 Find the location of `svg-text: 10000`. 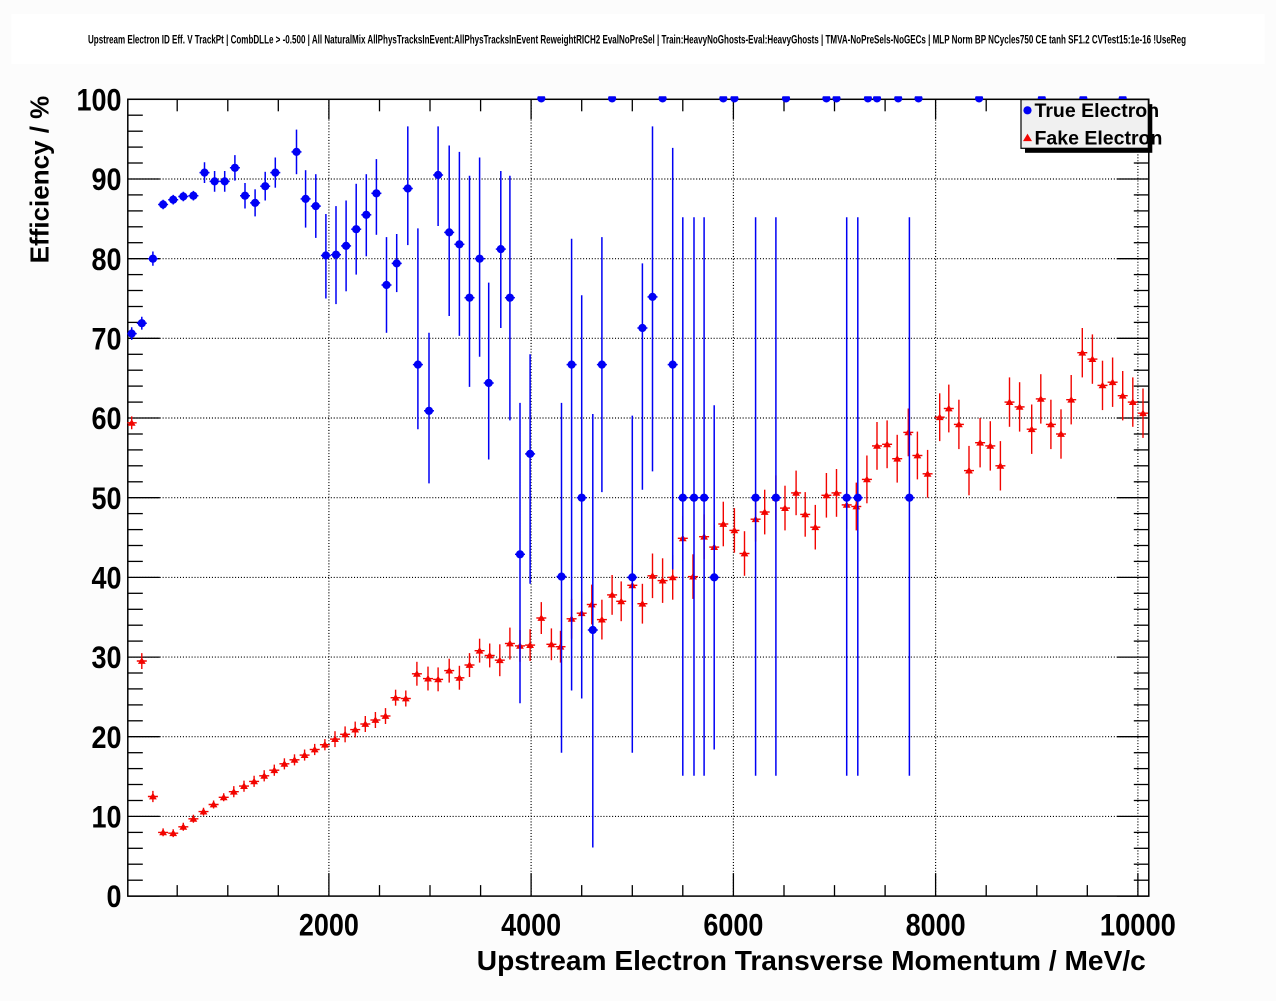

svg-text: 10000 is located at coordinates (1138, 925).